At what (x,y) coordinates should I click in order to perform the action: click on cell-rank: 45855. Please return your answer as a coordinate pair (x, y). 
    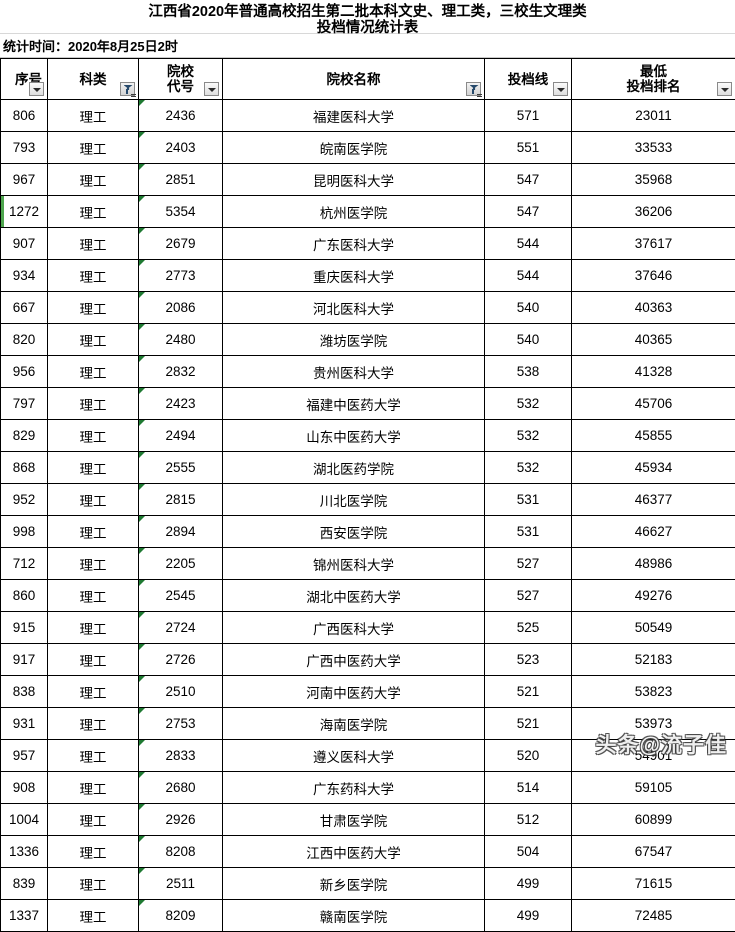
    Looking at the image, I should click on (653, 436).